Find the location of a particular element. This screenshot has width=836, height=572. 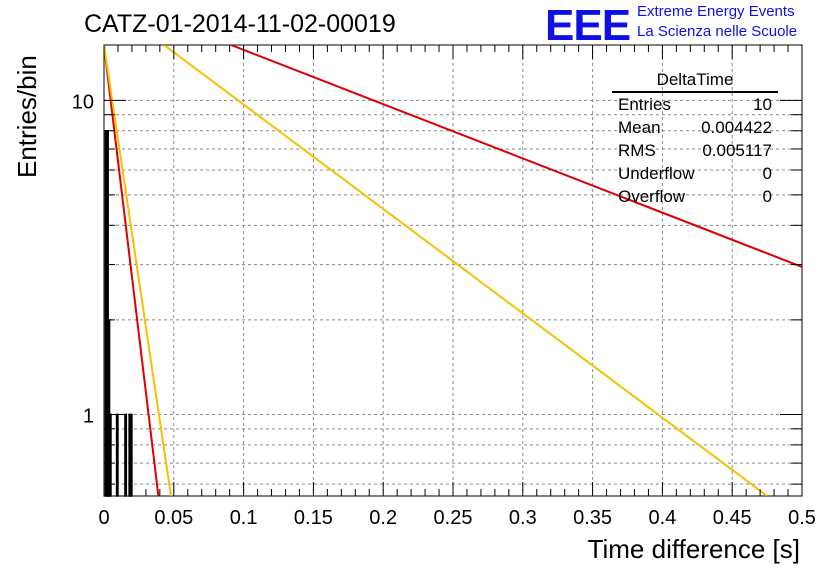

x-tick-label: 0.45 is located at coordinates (732, 518).